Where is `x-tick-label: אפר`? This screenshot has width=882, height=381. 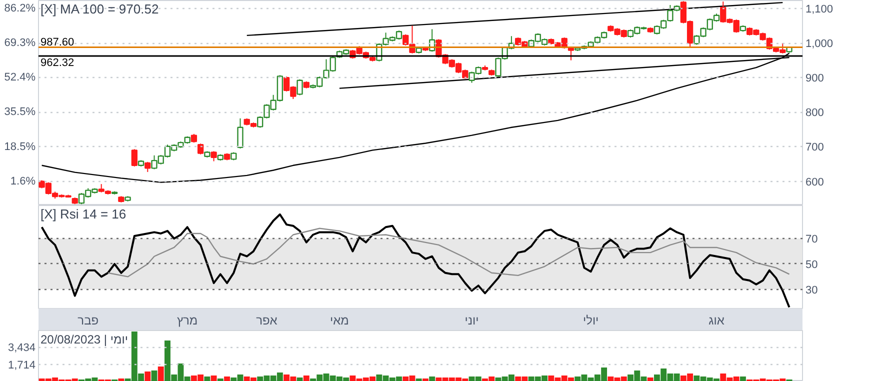 x-tick-label: אפר is located at coordinates (267, 321).